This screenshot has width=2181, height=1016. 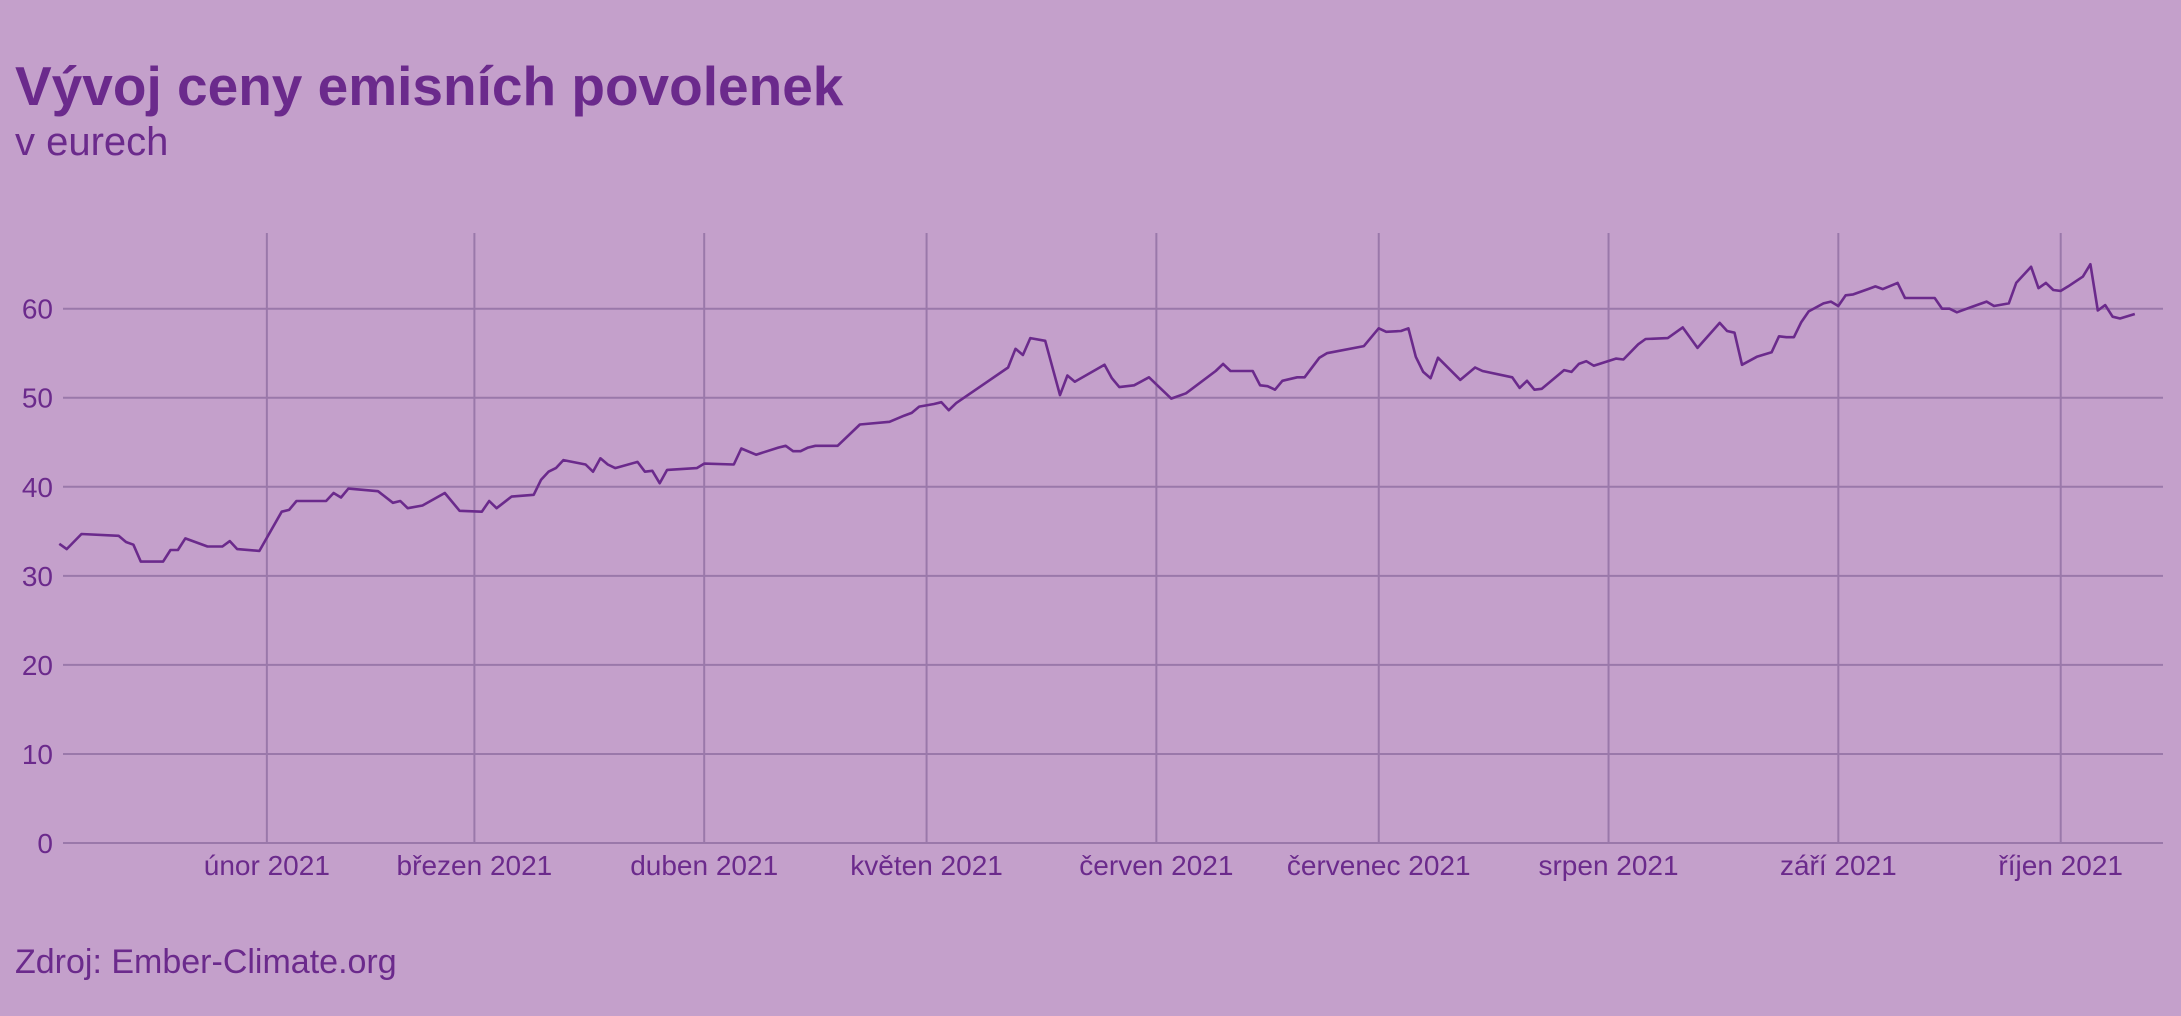 What do you see at coordinates (926, 865) in the screenshot?
I see `x-tick-label: květen 2021` at bounding box center [926, 865].